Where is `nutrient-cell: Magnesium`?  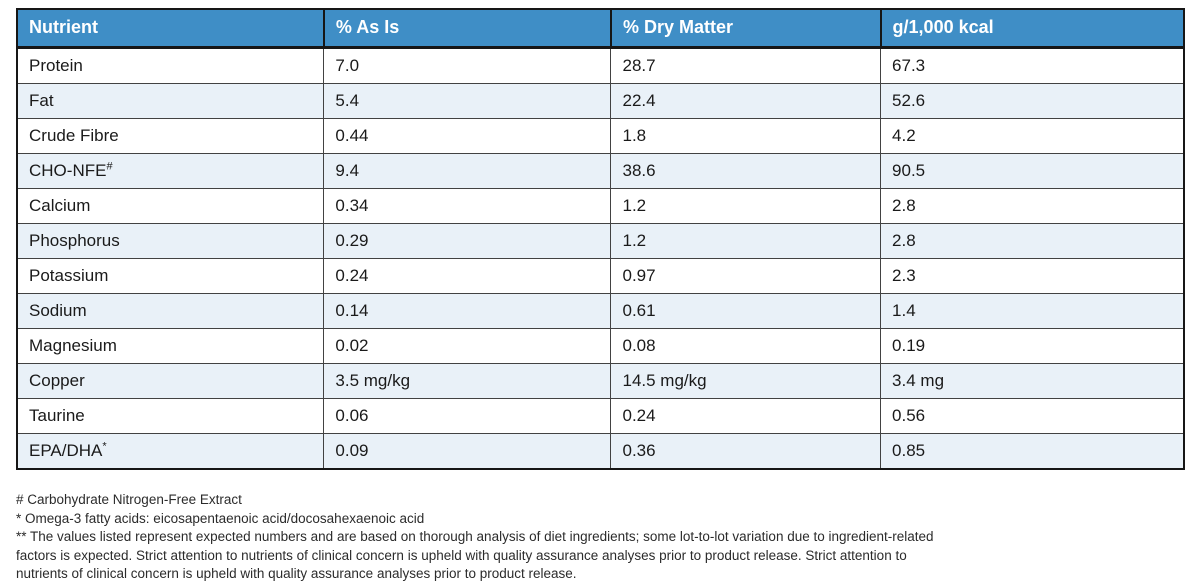
nutrient-cell: Magnesium is located at coordinates (170, 346).